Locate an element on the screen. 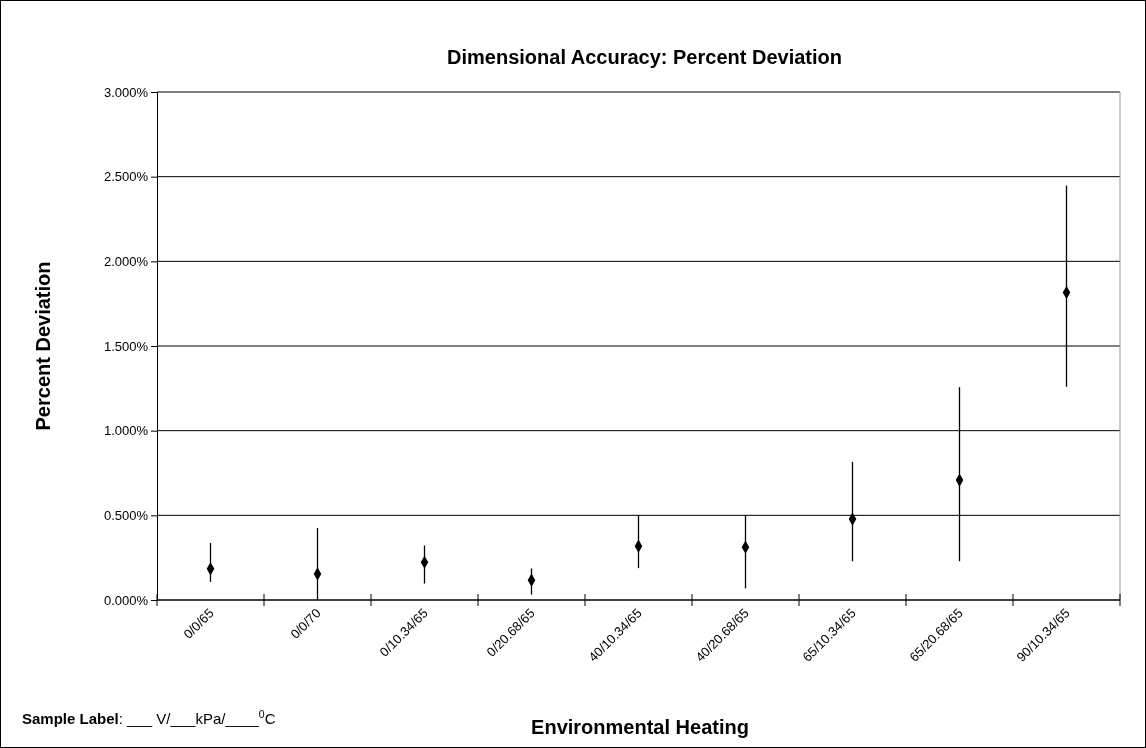 Image resolution: width=1146 pixels, height=748 pixels. text: Sample Label: ___ V/___kPa/____$^{0}$C is located at coordinates (149, 717).